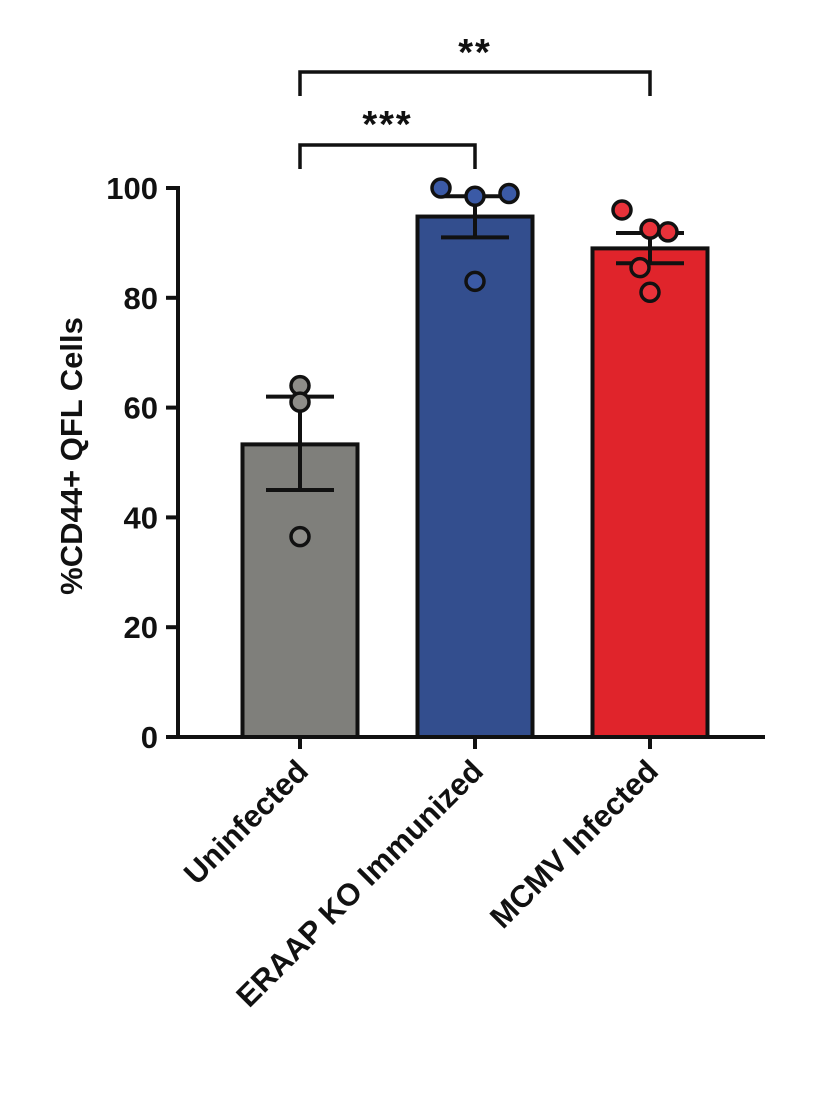  Describe the element at coordinates (574, 844) in the screenshot. I see `x-tick-label: MCMV Infected` at that location.